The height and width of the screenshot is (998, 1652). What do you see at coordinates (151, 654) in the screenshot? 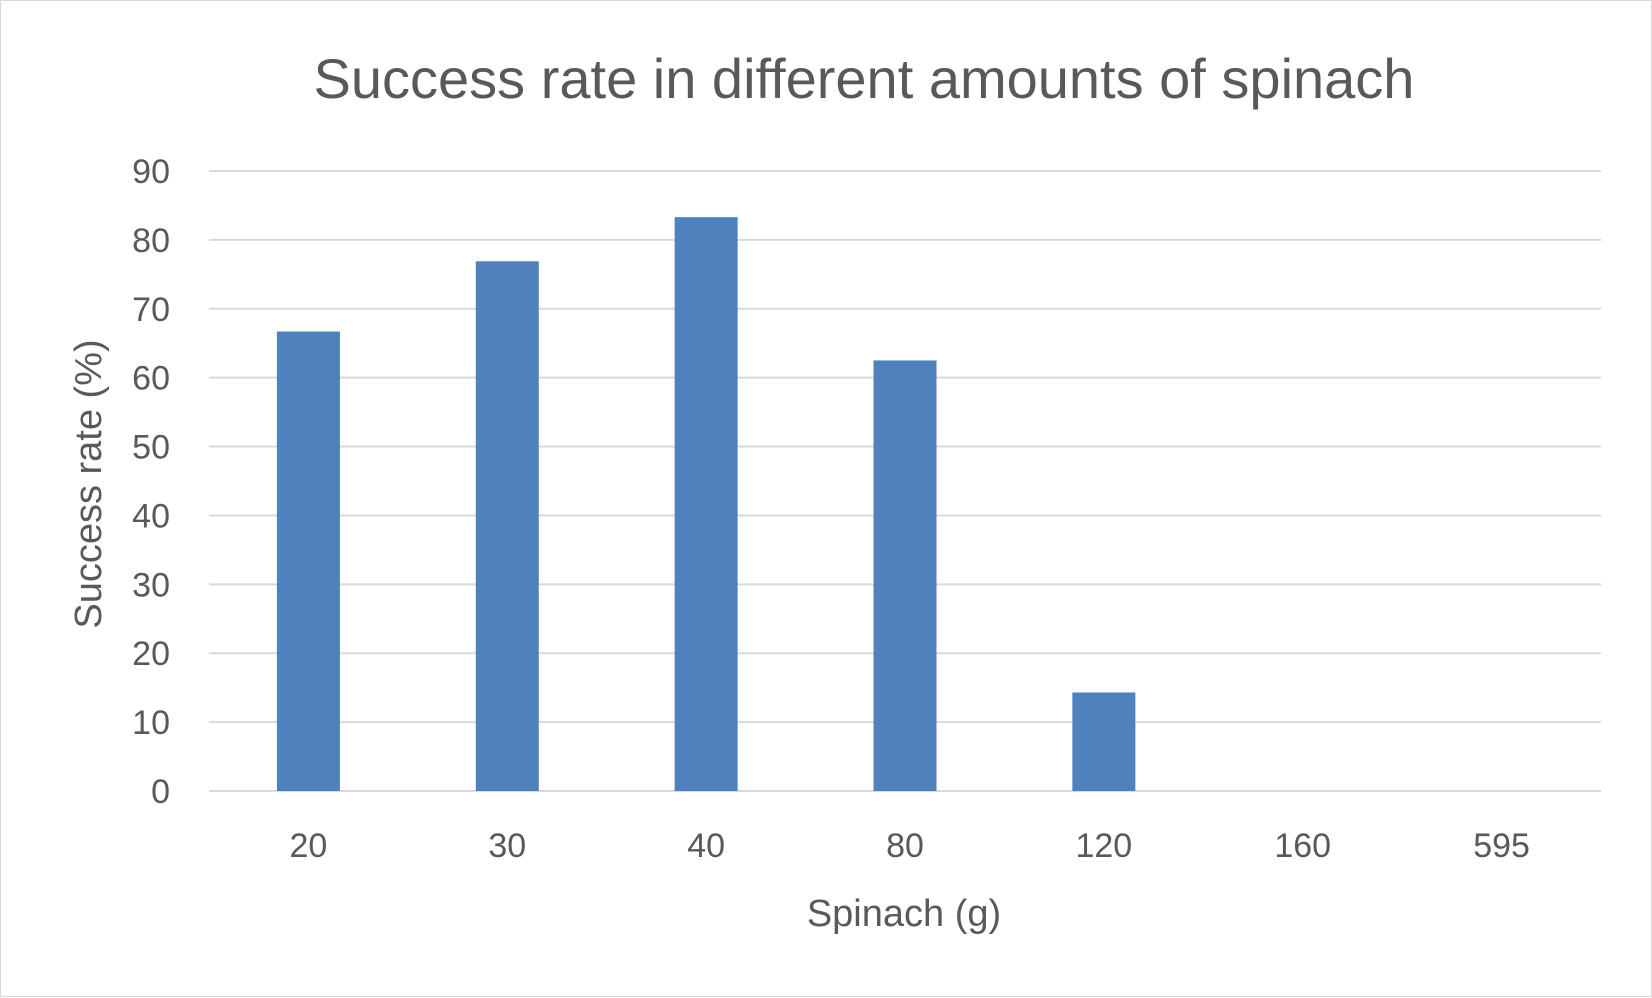
I see `y-tick-label: 20` at bounding box center [151, 654].